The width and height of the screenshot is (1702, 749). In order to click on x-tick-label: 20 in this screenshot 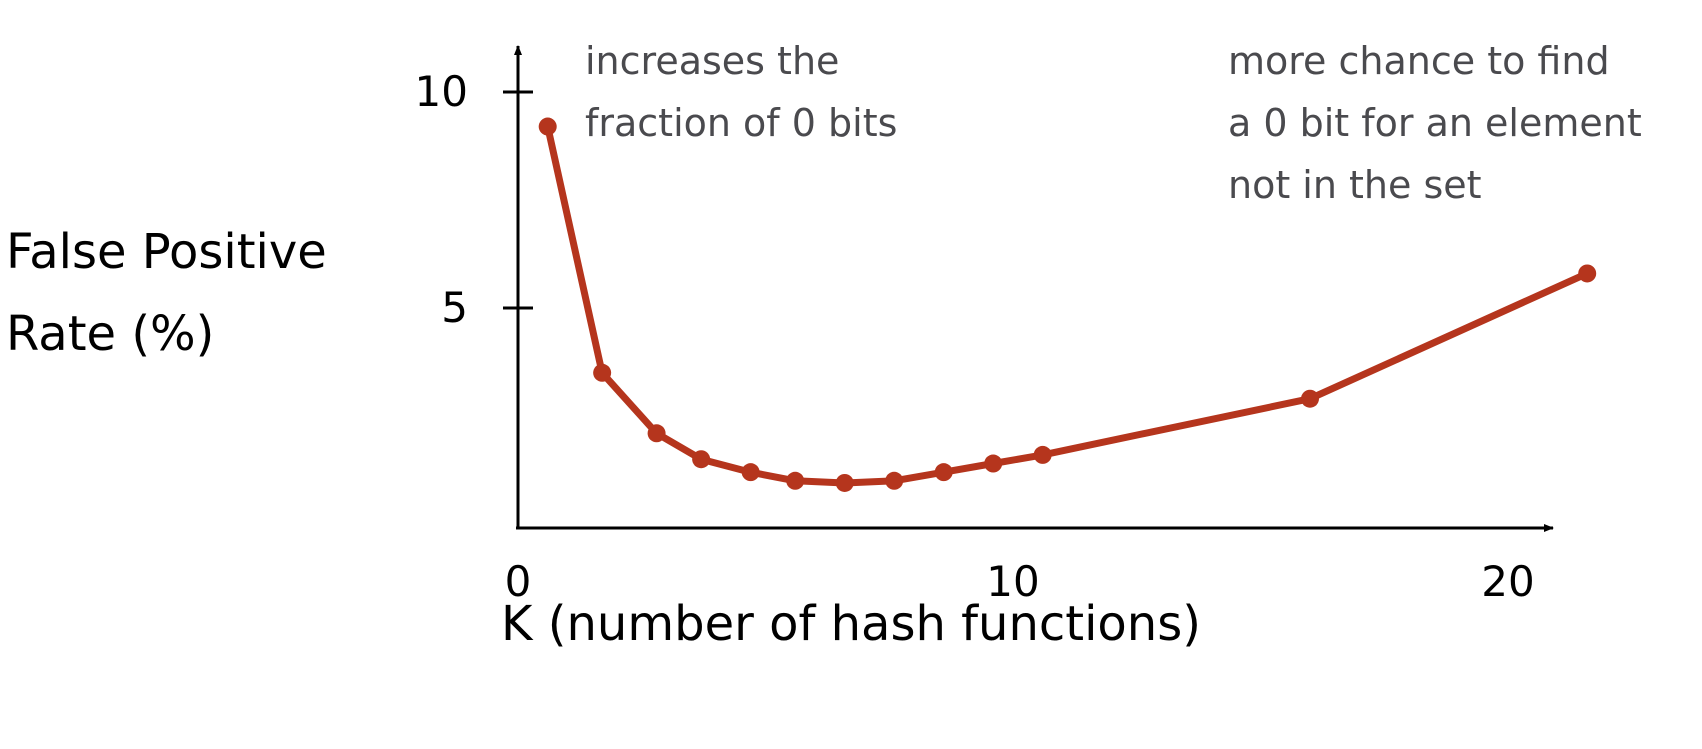, I will do `click(1507, 581)`.